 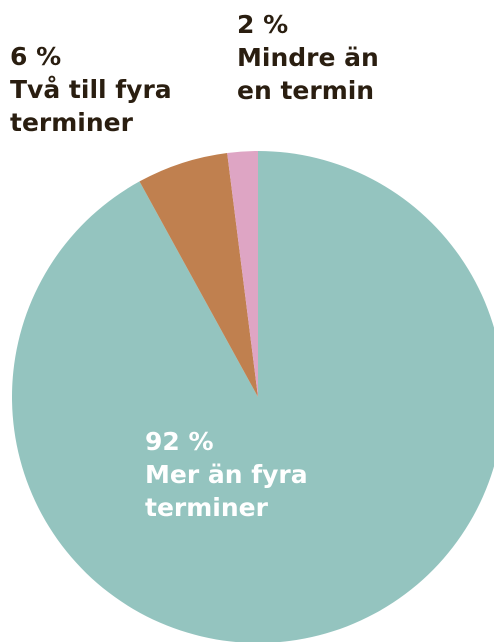 What do you see at coordinates (263, 24) in the screenshot?
I see `value-label: 2 %` at bounding box center [263, 24].